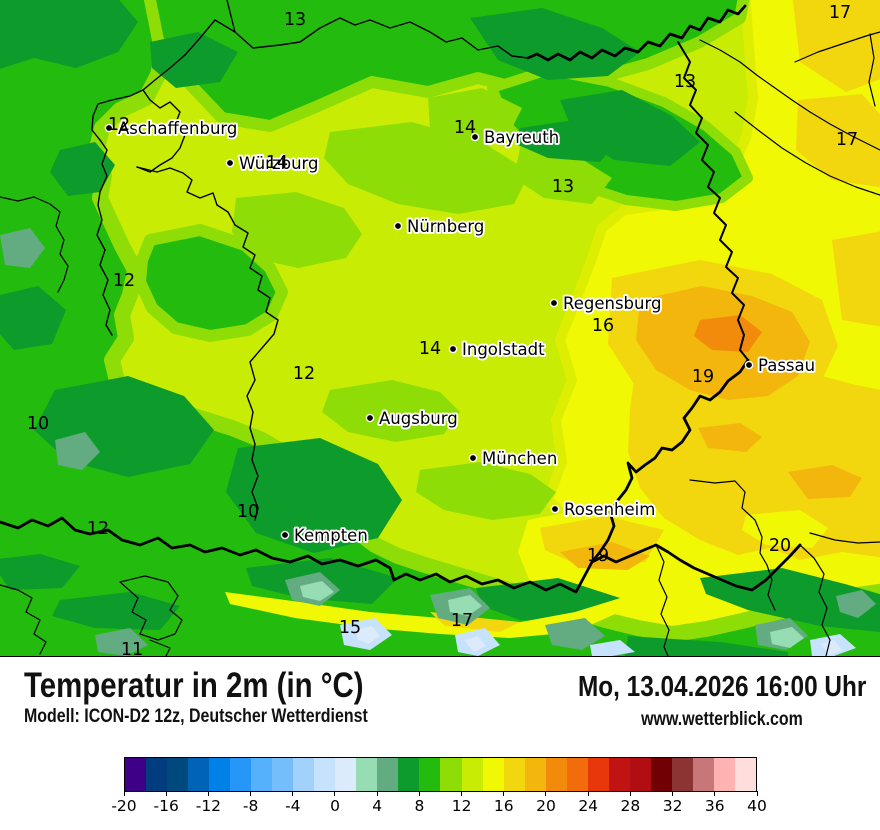 Image resolution: width=880 pixels, height=830 pixels. I want to click on colorbar-tick-label: 0, so click(335, 806).